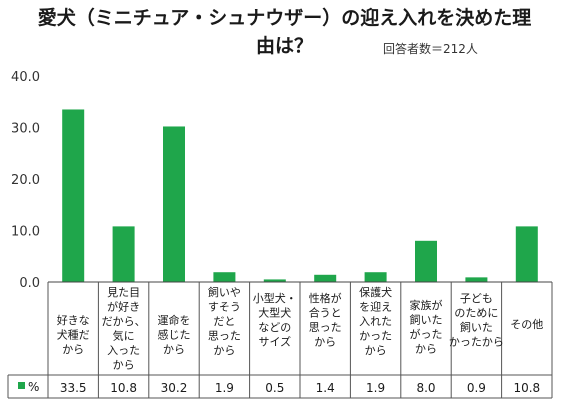 This screenshot has height=406, width=569. Describe the element at coordinates (224, 292) in the screenshot. I see `category-label: 飼いや` at that location.